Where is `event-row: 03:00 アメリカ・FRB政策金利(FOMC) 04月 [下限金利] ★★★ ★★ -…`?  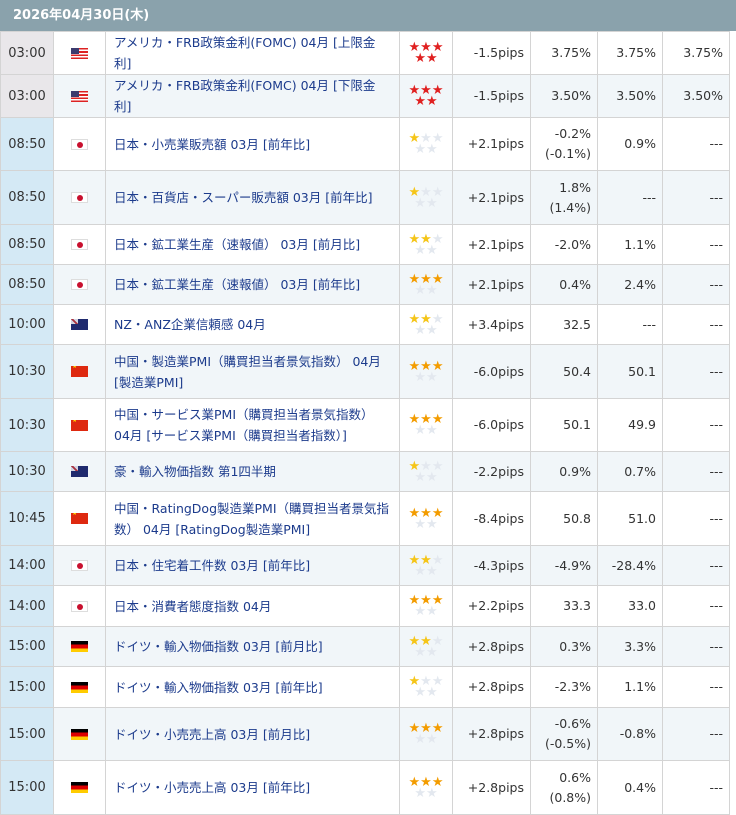
event-row: 03:00 アメリカ・FRB政策金利(FOMC) 04月 [下限金利] ★★★ ★★ -… is located at coordinates (365, 96).